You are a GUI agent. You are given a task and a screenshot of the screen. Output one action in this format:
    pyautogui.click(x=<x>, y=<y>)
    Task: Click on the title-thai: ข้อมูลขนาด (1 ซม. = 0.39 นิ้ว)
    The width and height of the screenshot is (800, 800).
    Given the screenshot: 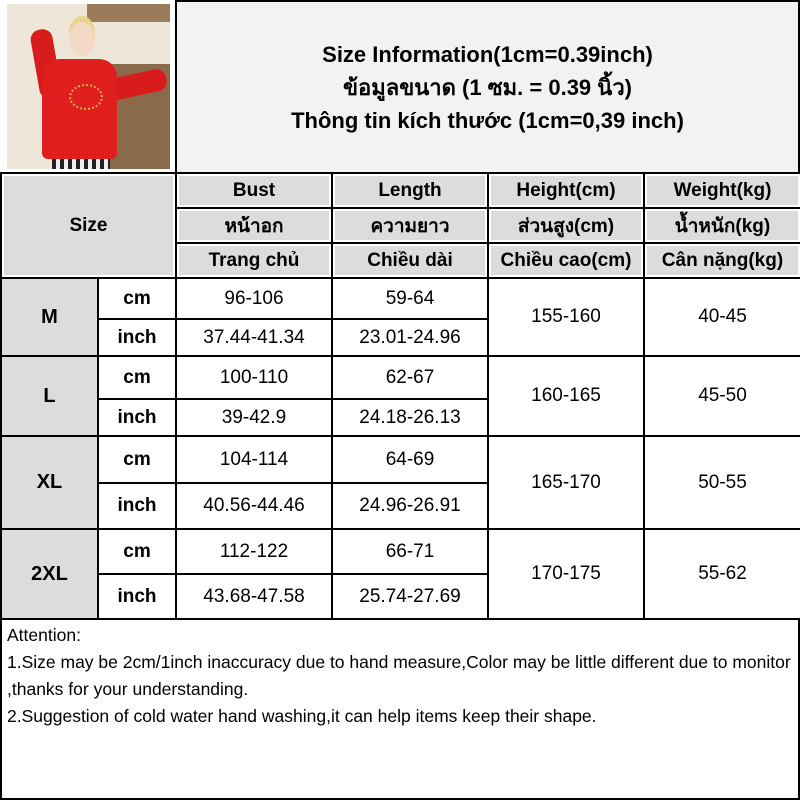 What is the action you would take?
    pyautogui.click(x=487, y=87)
    